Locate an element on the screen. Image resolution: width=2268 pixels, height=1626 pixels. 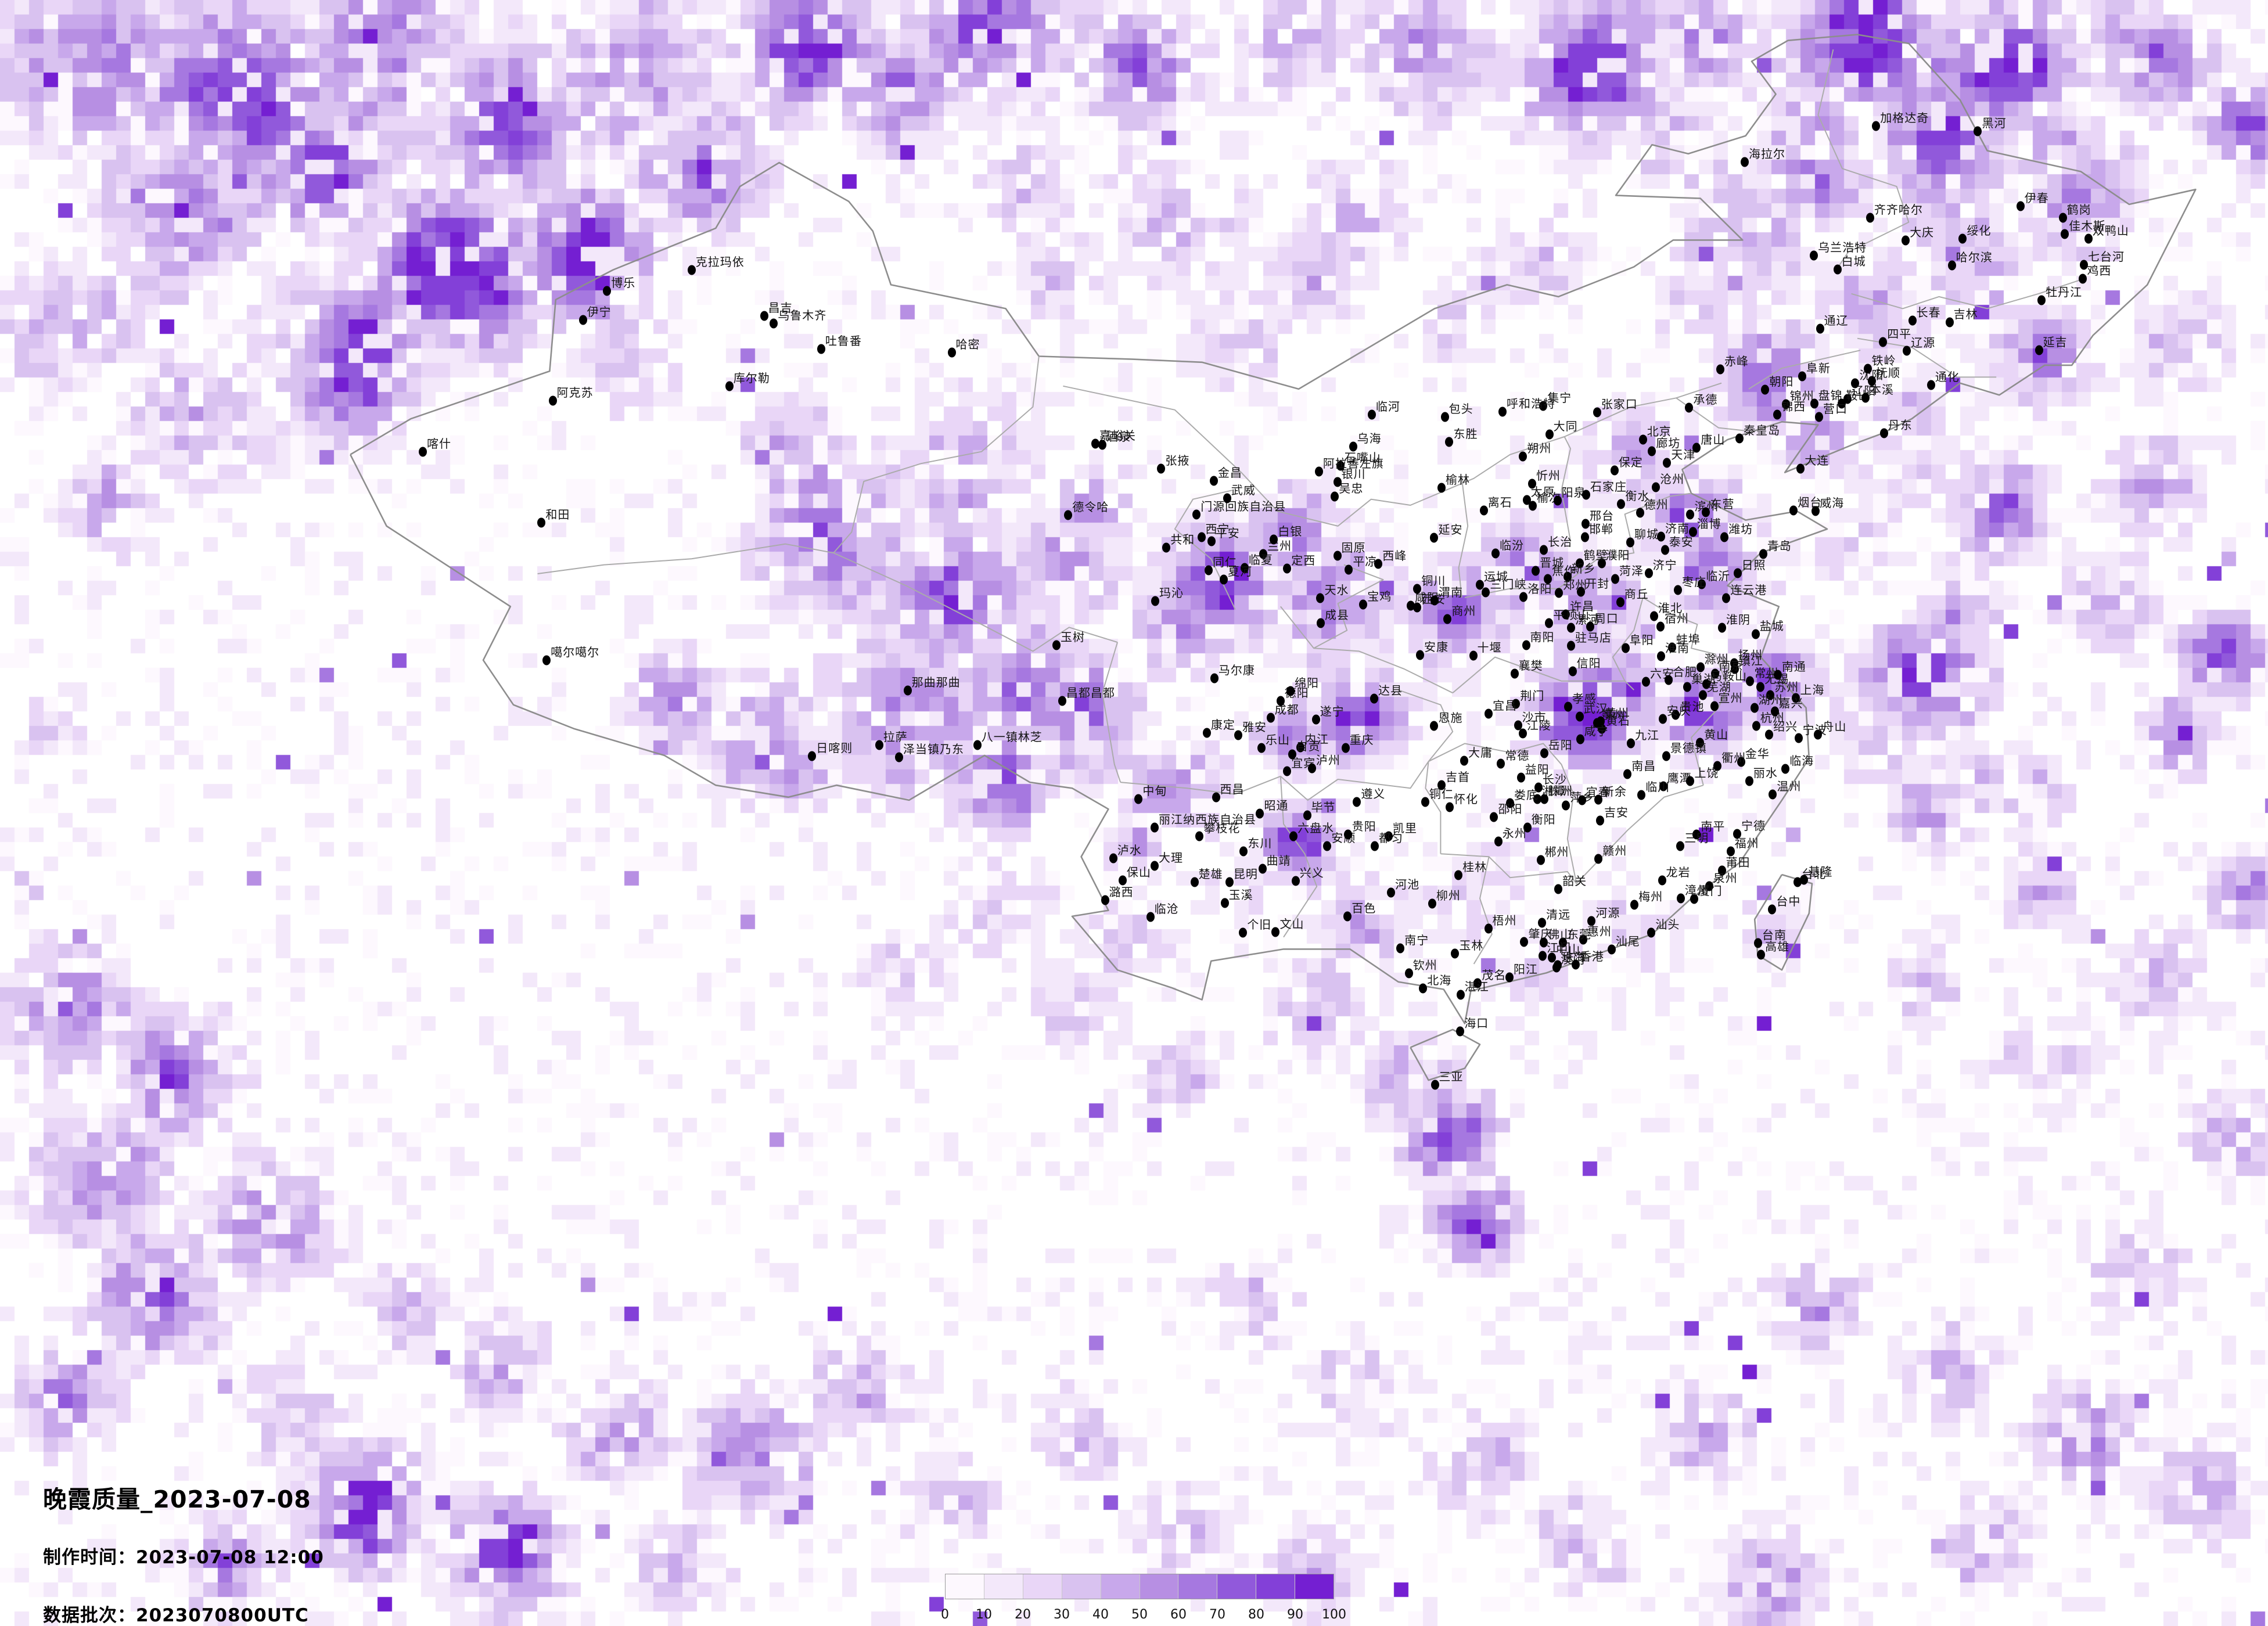
city-label: 吐鲁番 is located at coordinates (843, 340).